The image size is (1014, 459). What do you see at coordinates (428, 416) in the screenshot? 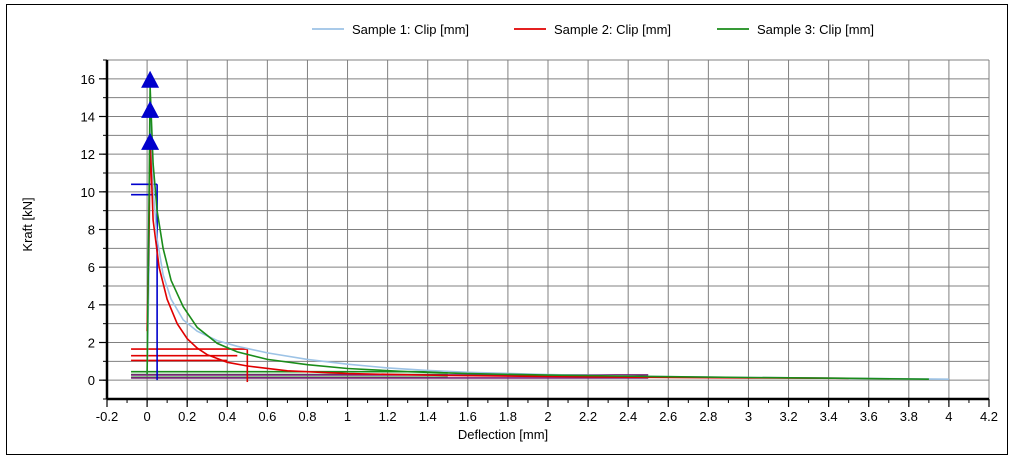
I see `x-tick-label: 1.4` at bounding box center [428, 416].